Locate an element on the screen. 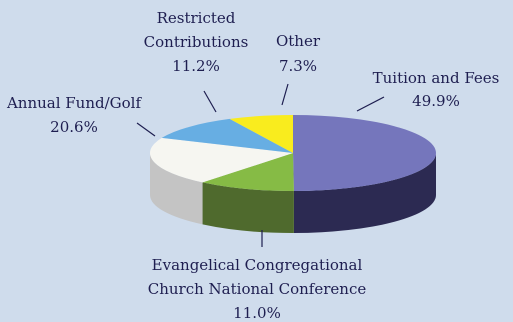  label-tuition: Tuition and Fees 49.9% is located at coordinates (436, 89).